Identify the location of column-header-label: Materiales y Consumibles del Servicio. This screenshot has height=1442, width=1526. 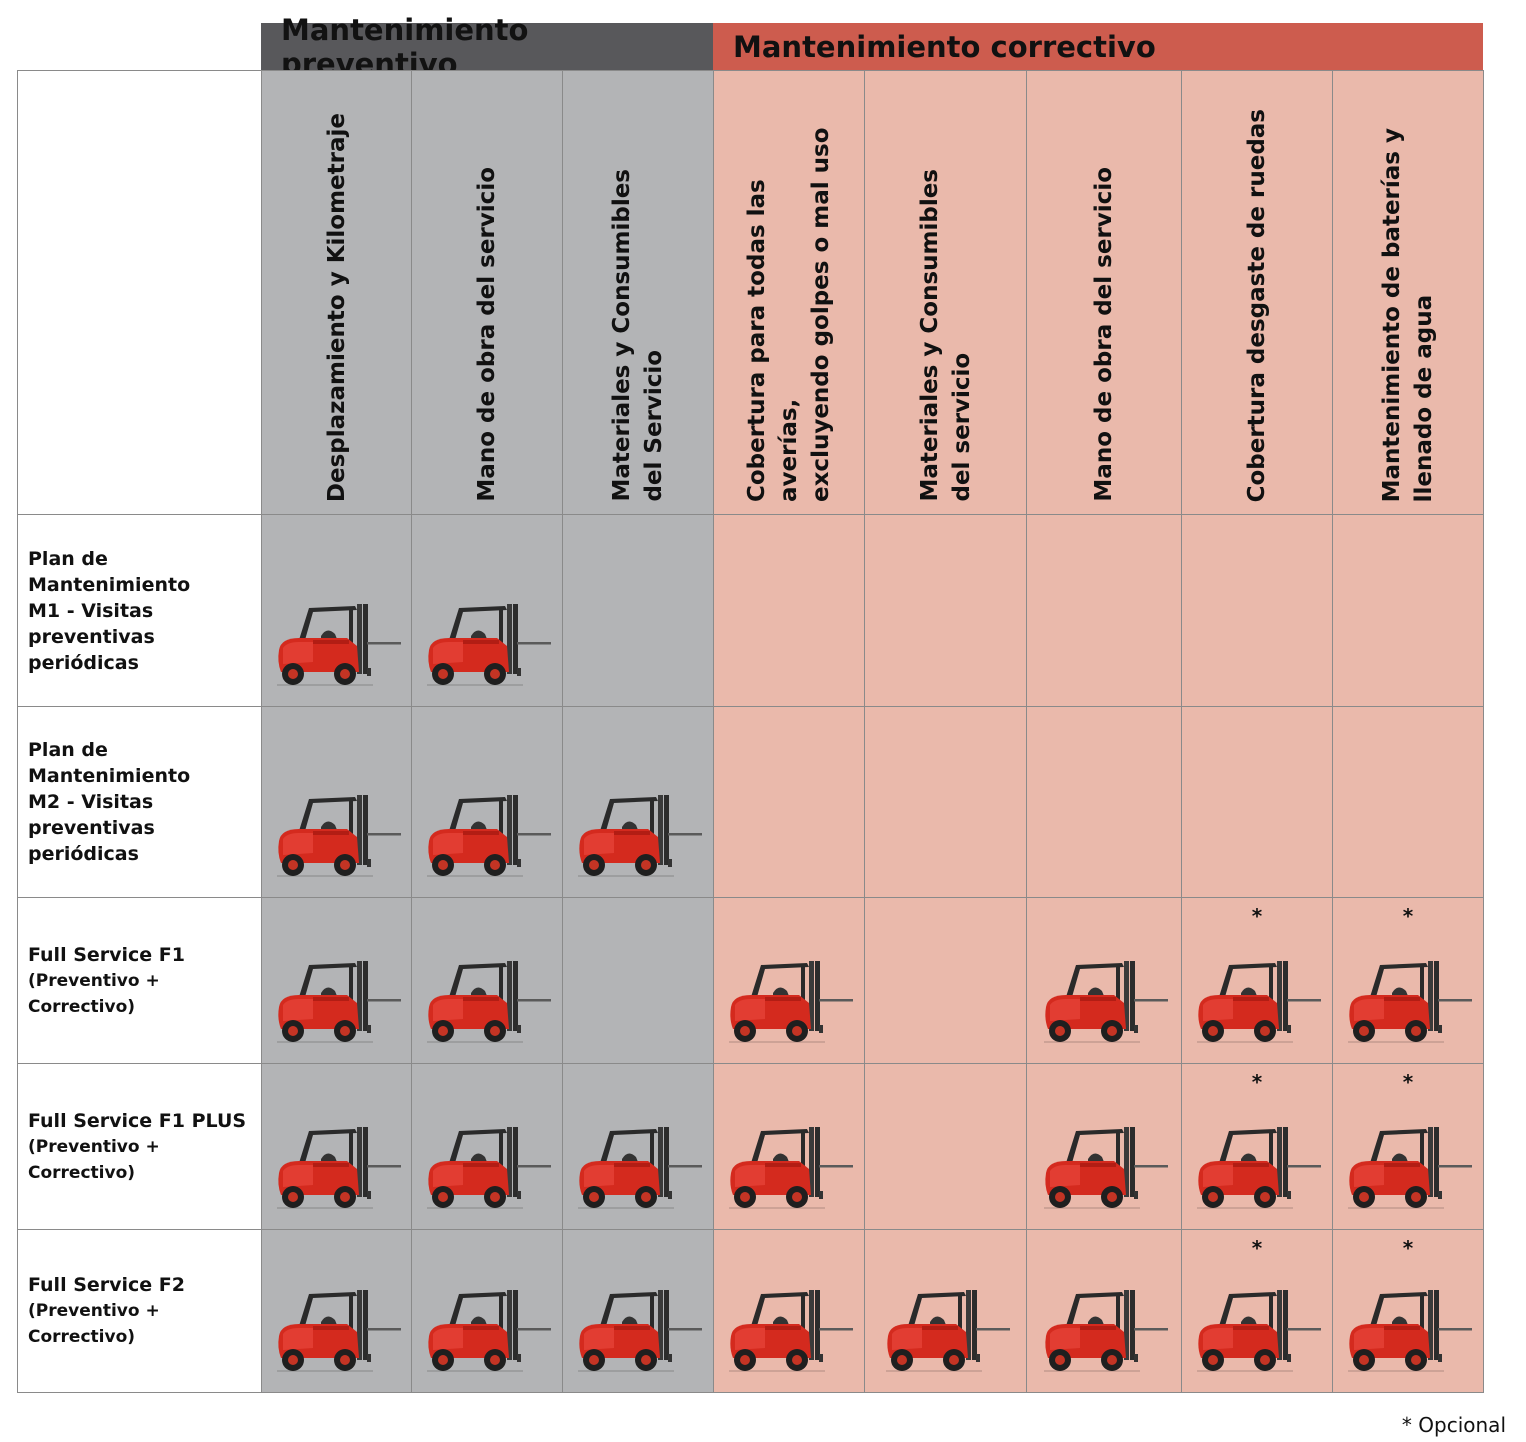
(638, 335).